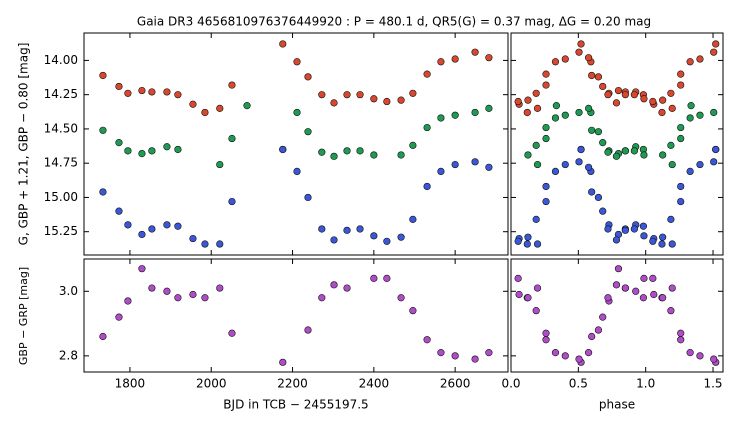 The image size is (738, 428). What do you see at coordinates (510, 384) in the screenshot?
I see `x-tick-label: 0.0` at bounding box center [510, 384].